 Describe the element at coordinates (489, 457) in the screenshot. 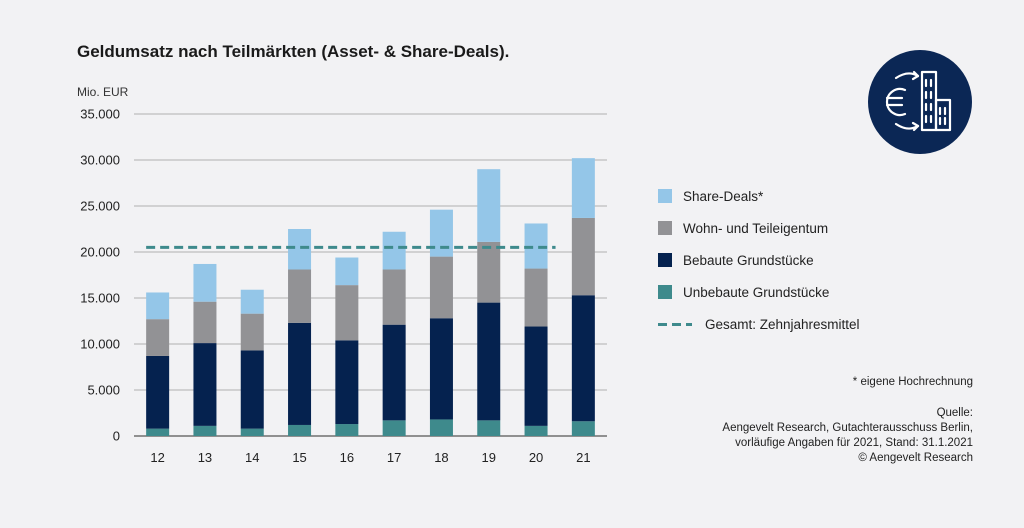

I see `x-tick-label: 19` at that location.